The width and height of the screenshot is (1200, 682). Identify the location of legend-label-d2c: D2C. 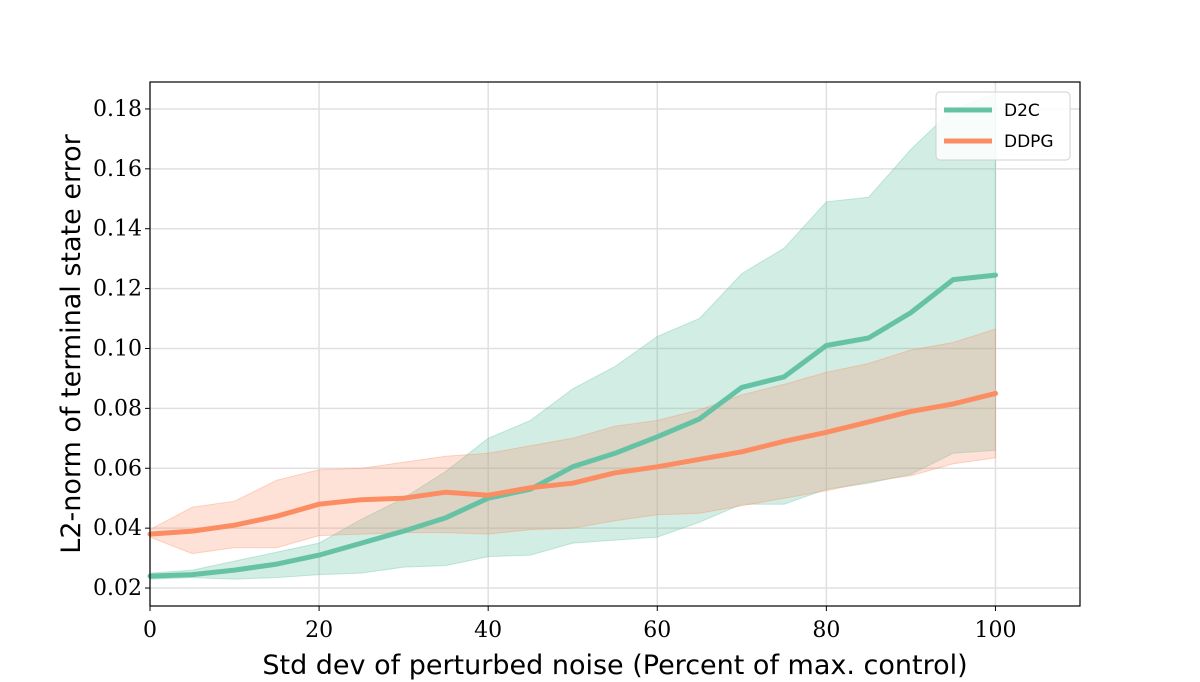
(1022, 111).